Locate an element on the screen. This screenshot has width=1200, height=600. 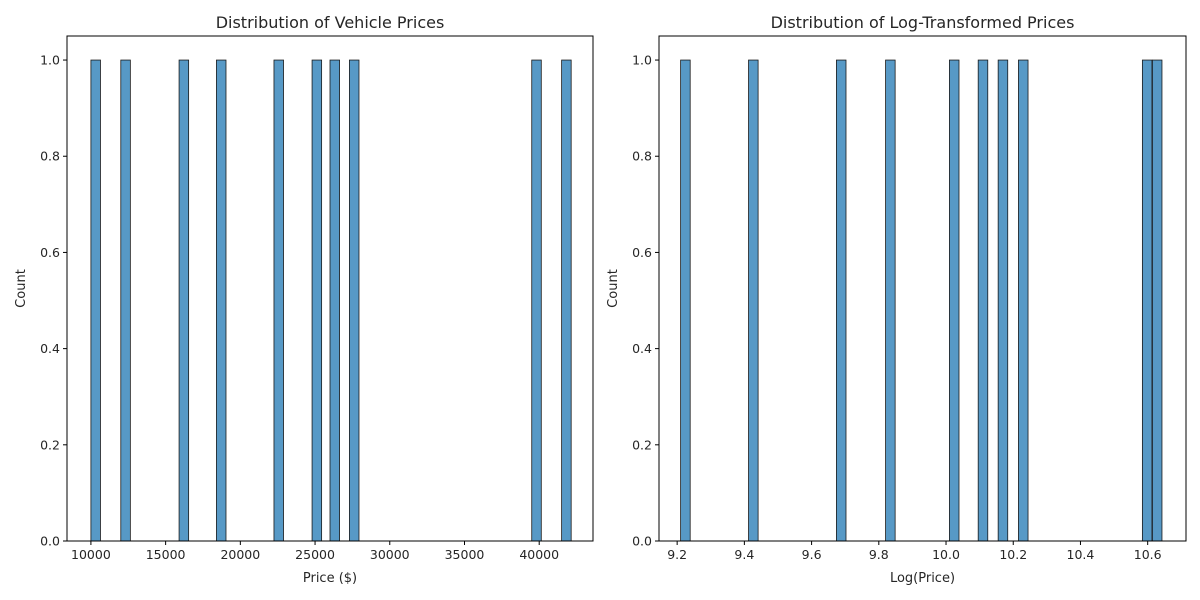
x-tick-label: 10.4 is located at coordinates (1081, 554).